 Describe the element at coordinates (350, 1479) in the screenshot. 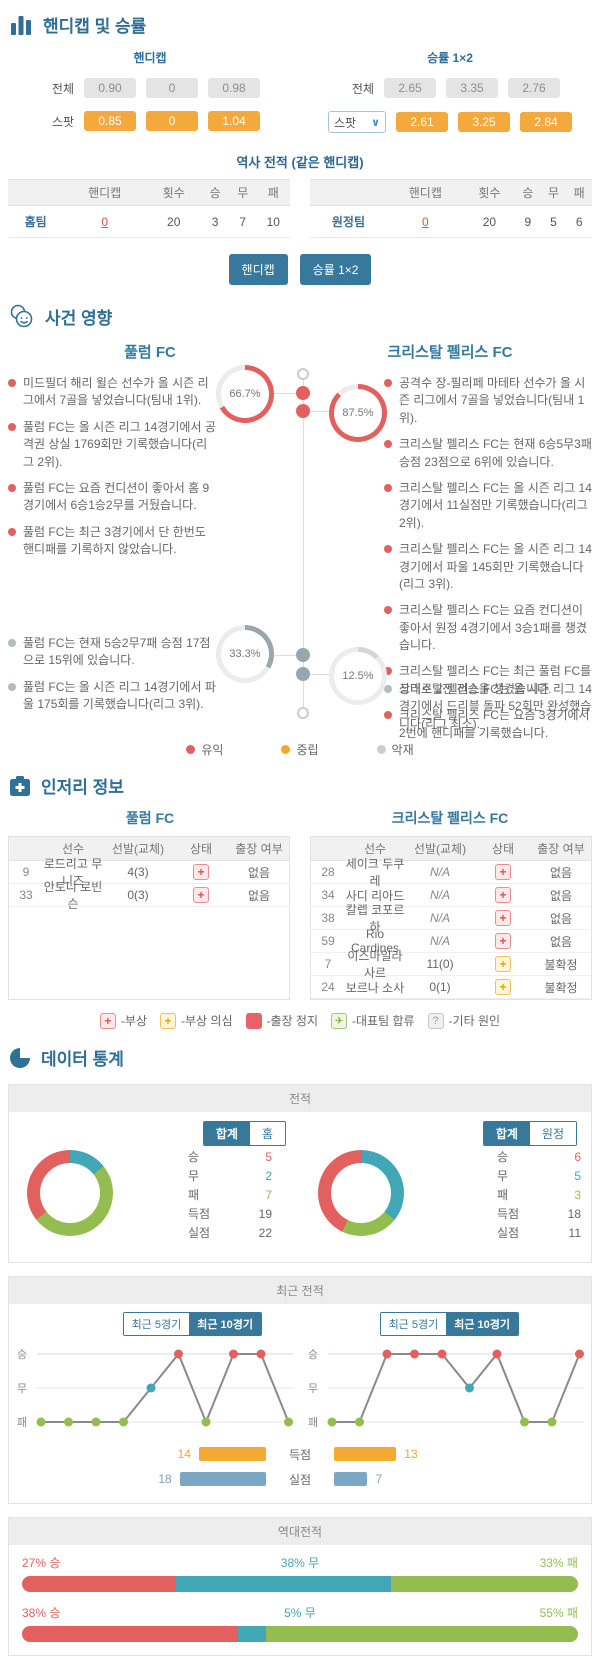

I see `away-conceded-bar` at that location.